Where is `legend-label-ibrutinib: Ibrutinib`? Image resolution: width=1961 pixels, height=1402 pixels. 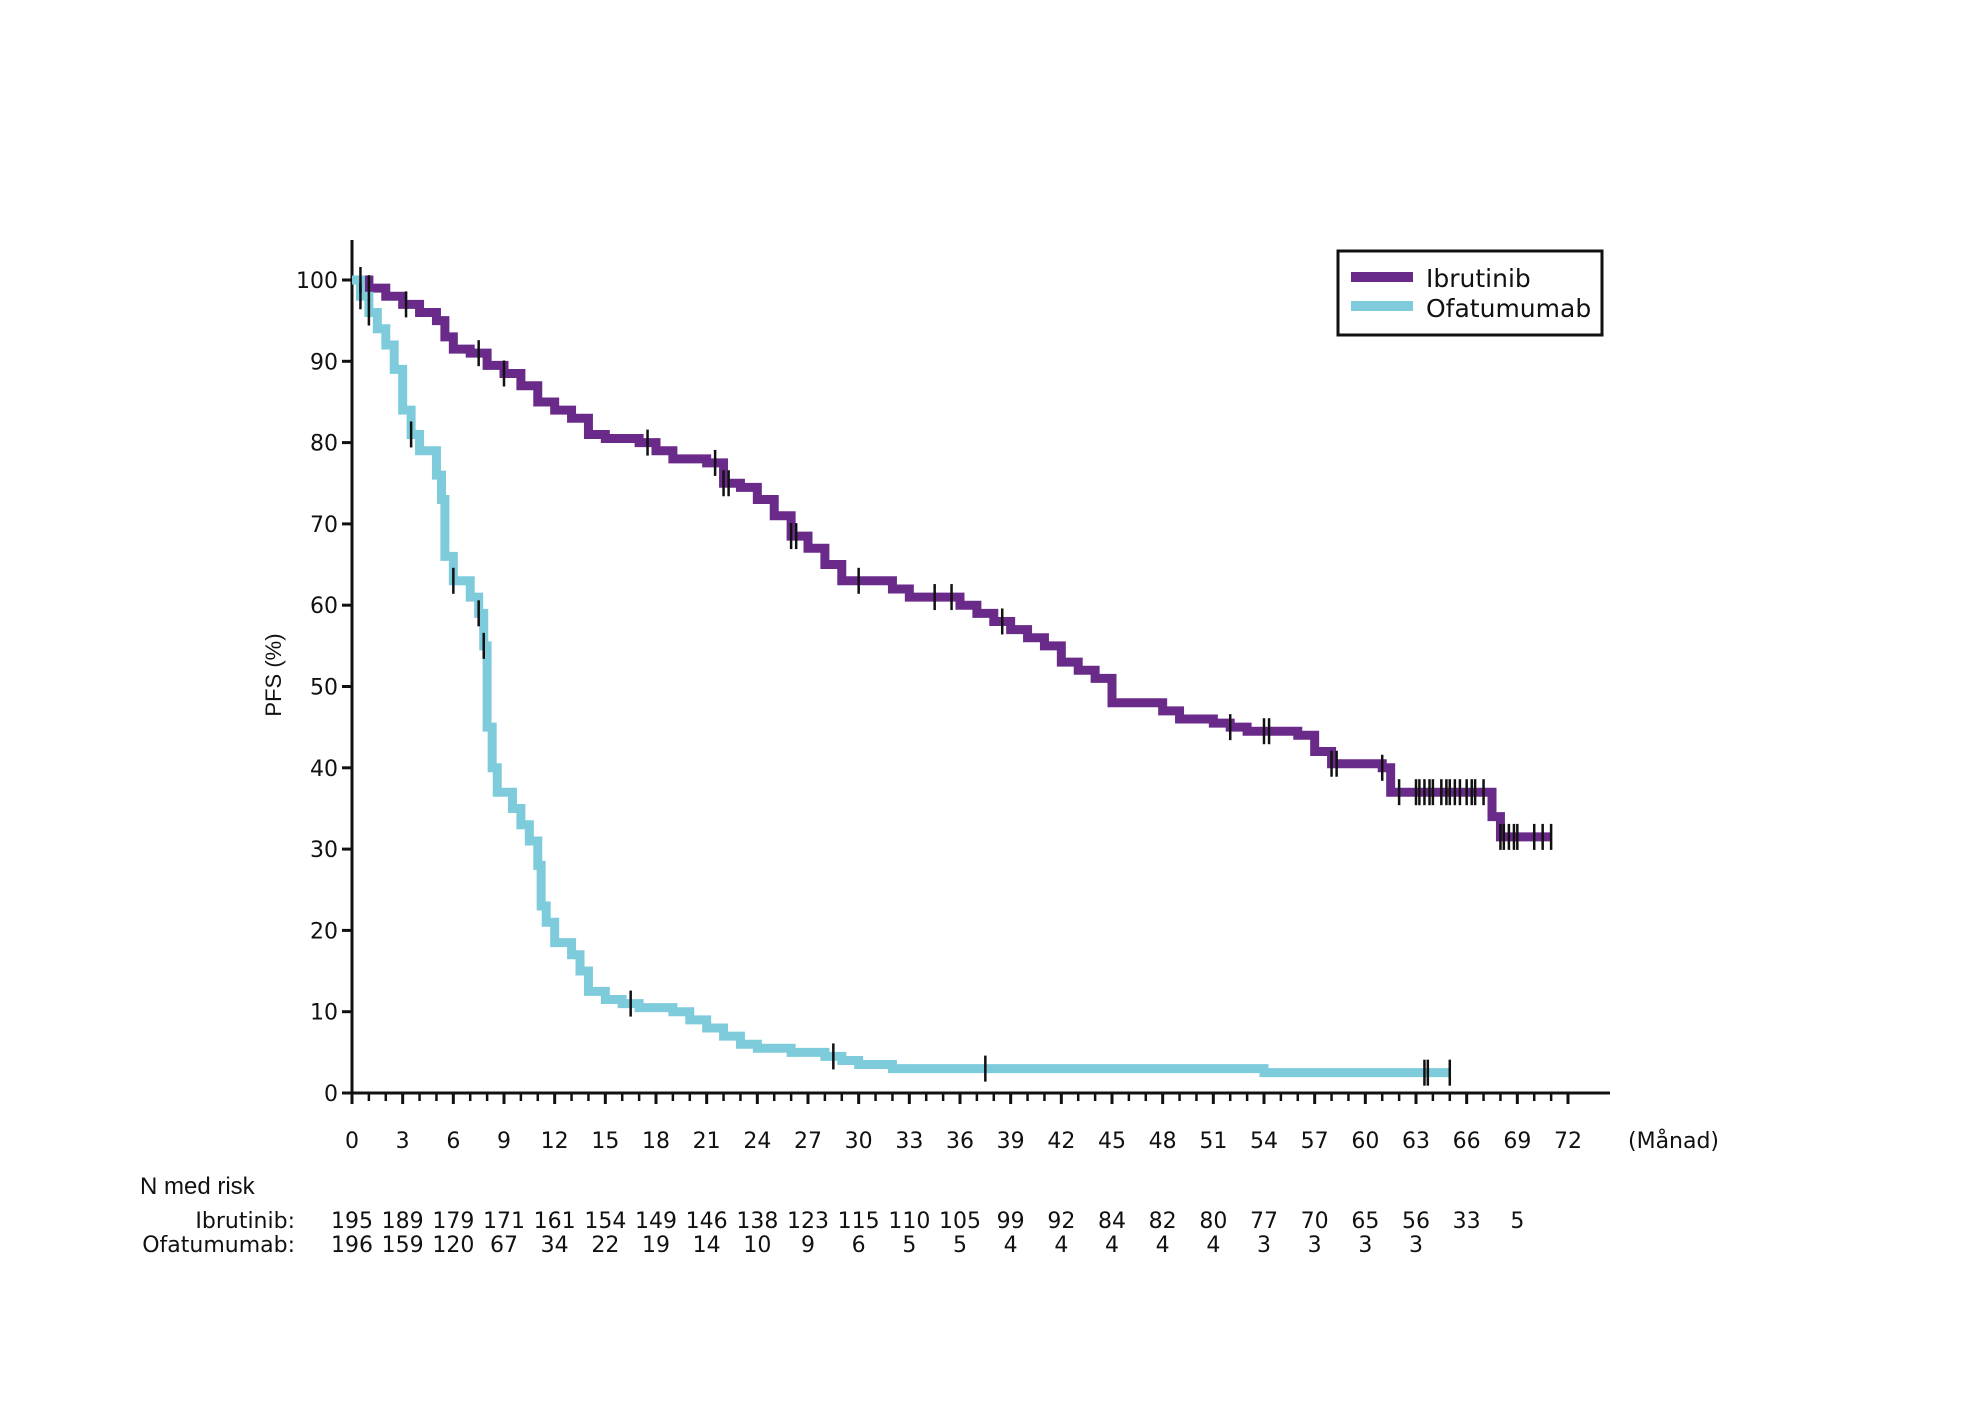 legend-label-ibrutinib: Ibrutinib is located at coordinates (1478, 278).